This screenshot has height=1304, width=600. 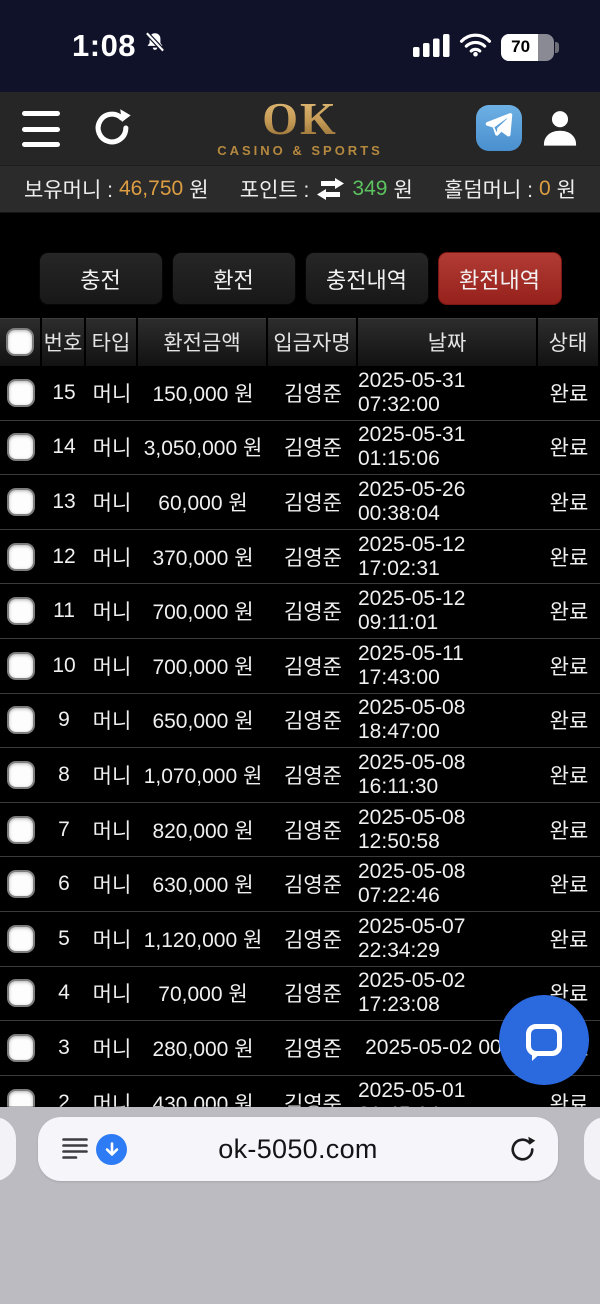 What do you see at coordinates (448, 342) in the screenshot?
I see `col-header-date: 날짜` at bounding box center [448, 342].